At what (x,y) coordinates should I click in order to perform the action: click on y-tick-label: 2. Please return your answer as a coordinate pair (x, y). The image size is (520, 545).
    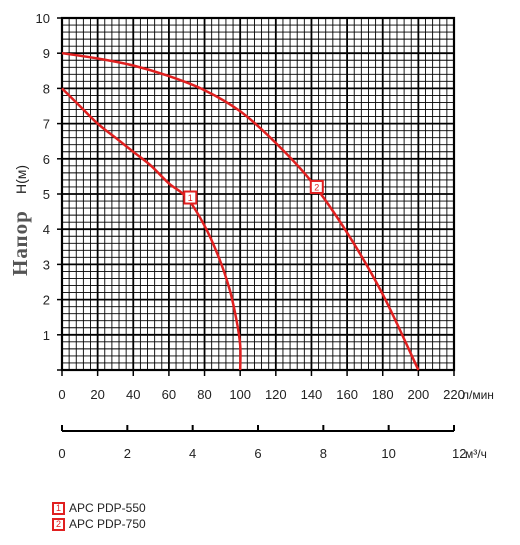
    Looking at the image, I should click on (46, 300).